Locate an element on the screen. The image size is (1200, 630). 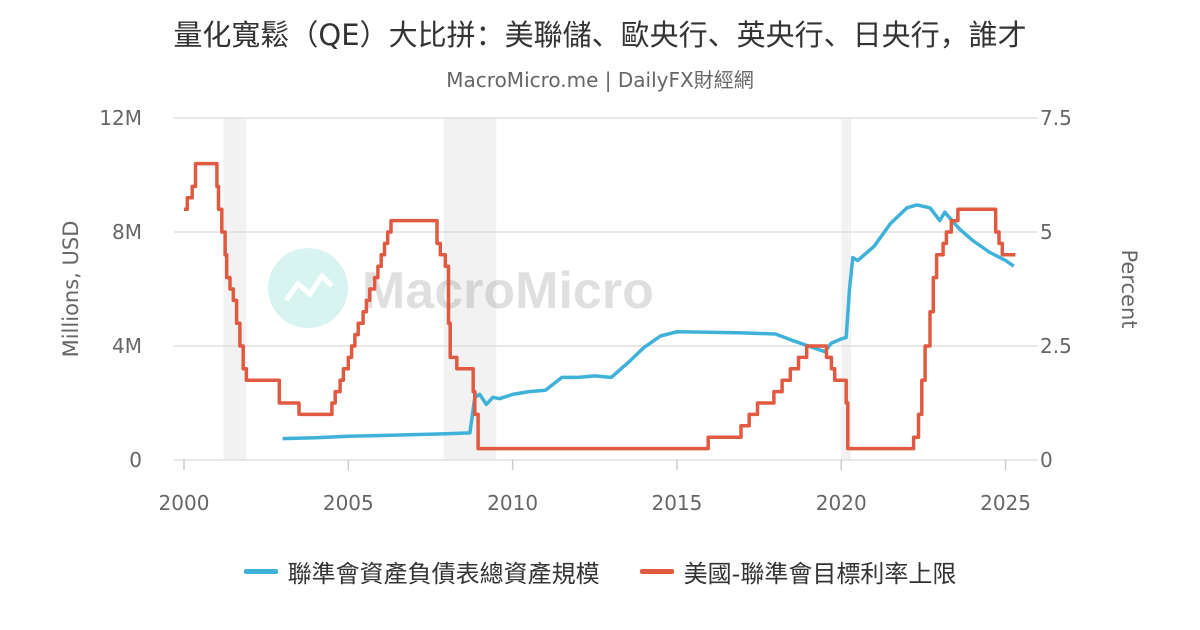
y-left-axis-title: Millions, USD is located at coordinates (71, 289).